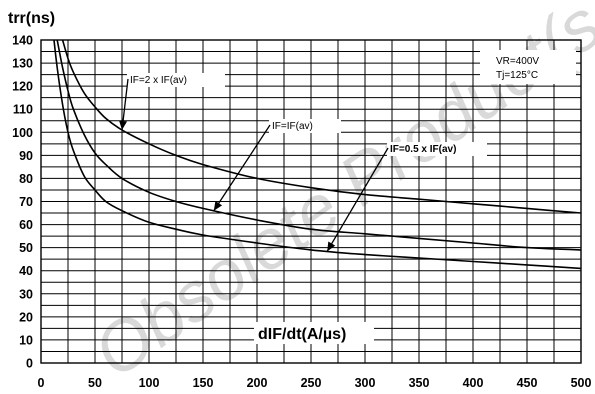 The image size is (595, 394). What do you see at coordinates (26, 340) in the screenshot?
I see `y-tick-label: 10` at bounding box center [26, 340].